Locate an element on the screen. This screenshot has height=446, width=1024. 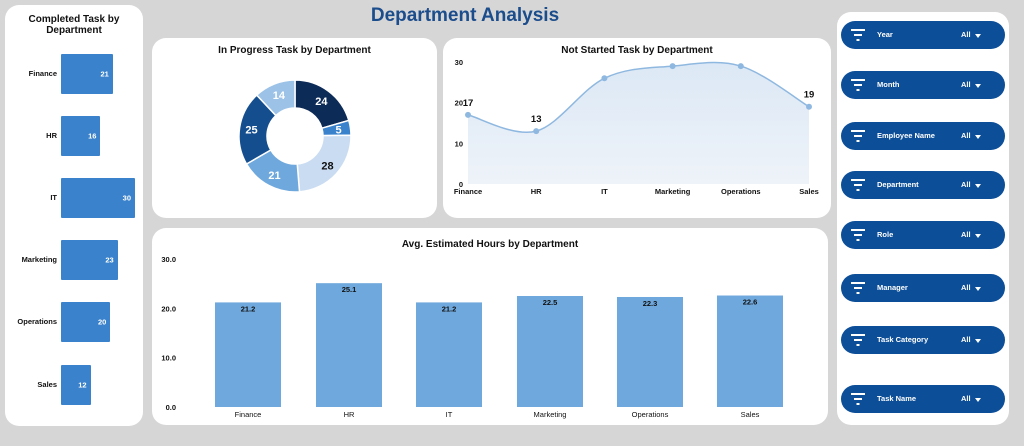
avg-bar-value: 22.5 is located at coordinates (550, 302).